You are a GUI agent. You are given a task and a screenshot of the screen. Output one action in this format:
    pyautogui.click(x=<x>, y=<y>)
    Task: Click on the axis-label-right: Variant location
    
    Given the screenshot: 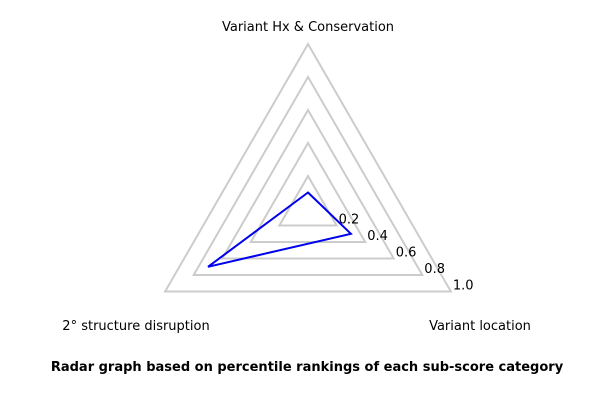 What is the action you would take?
    pyautogui.click(x=480, y=326)
    